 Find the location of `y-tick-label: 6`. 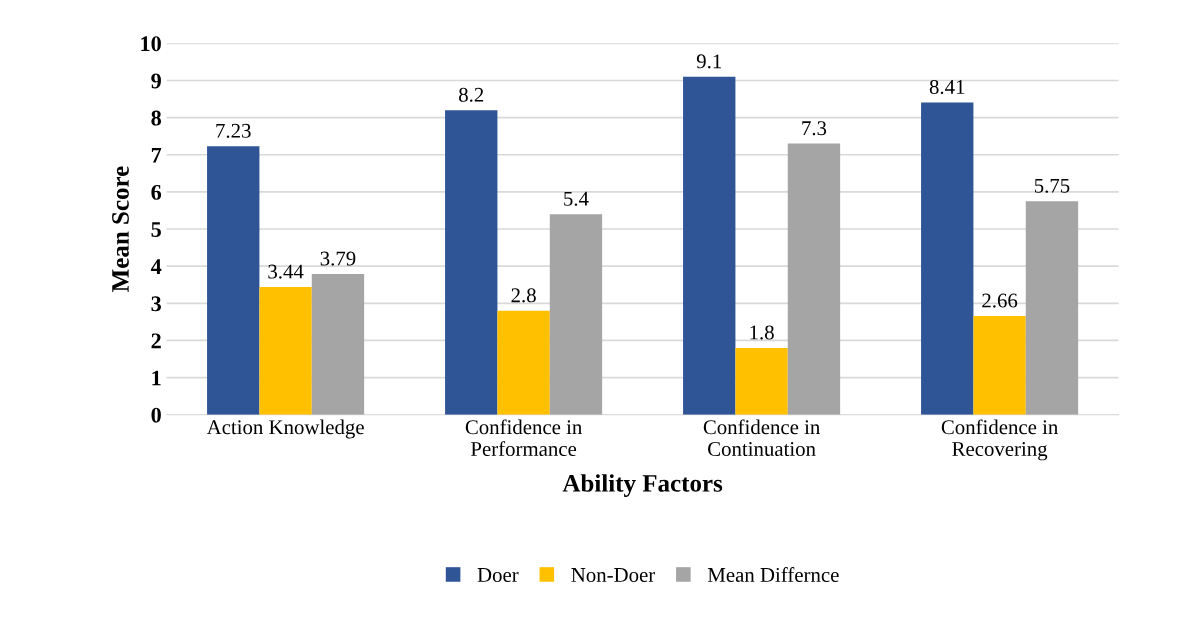

y-tick-label: 6 is located at coordinates (156, 192).